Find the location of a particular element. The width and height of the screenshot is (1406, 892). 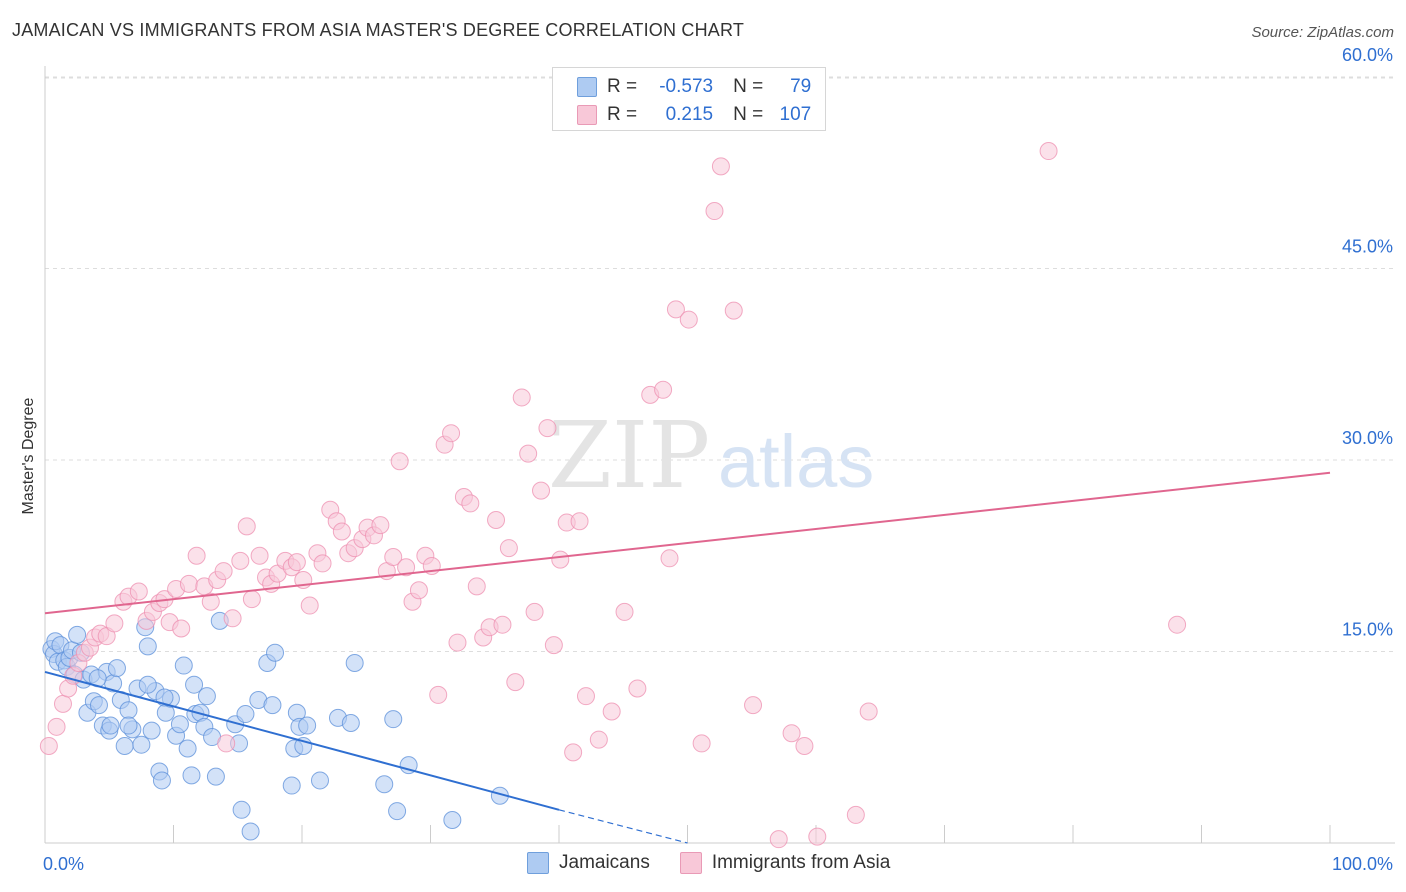

watermark: ZIP atlas is located at coordinates (711, 455).